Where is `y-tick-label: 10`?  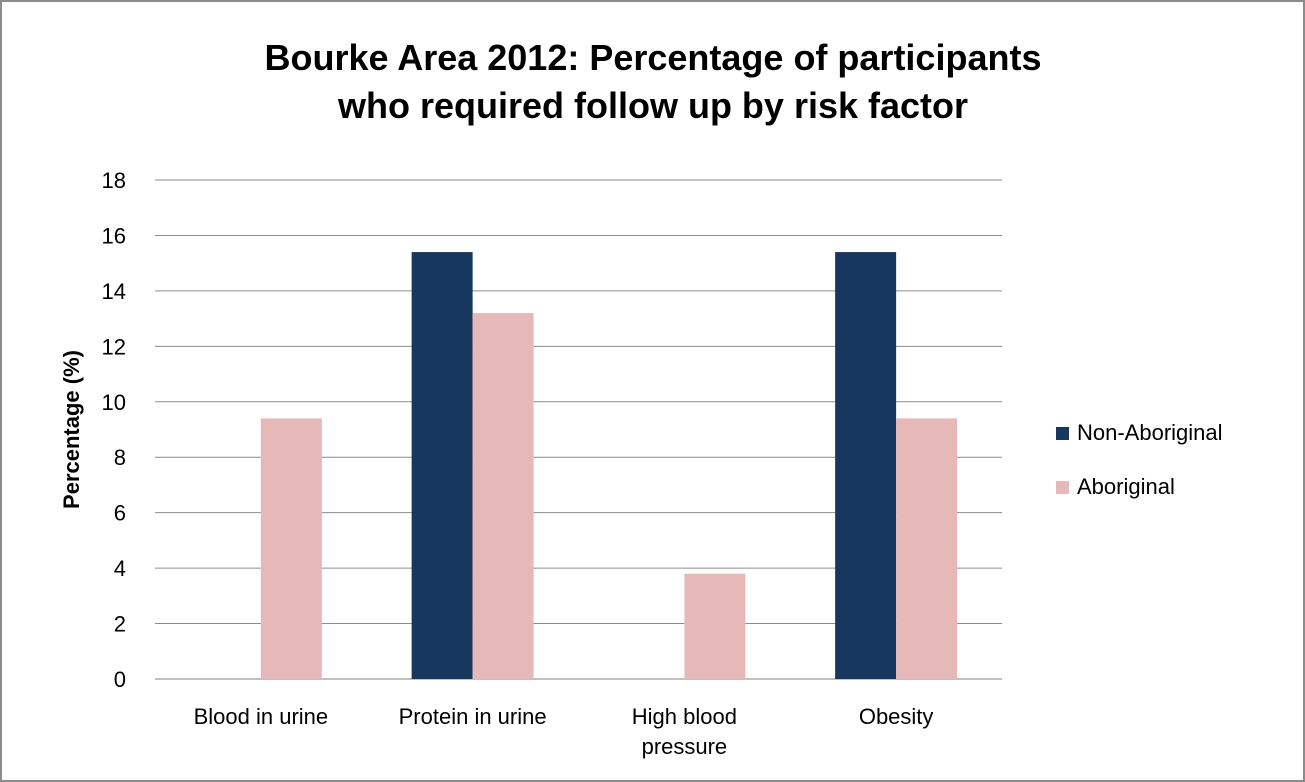
y-tick-label: 10 is located at coordinates (114, 402).